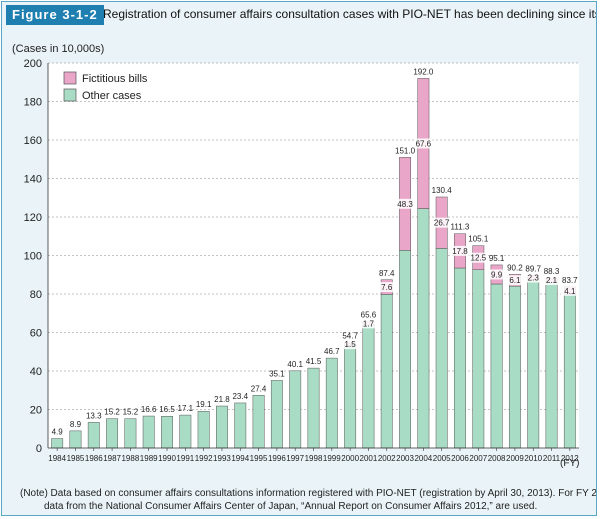 This screenshot has height=519, width=600. What do you see at coordinates (167, 458) in the screenshot?
I see `x-tick-label: 1990` at bounding box center [167, 458].